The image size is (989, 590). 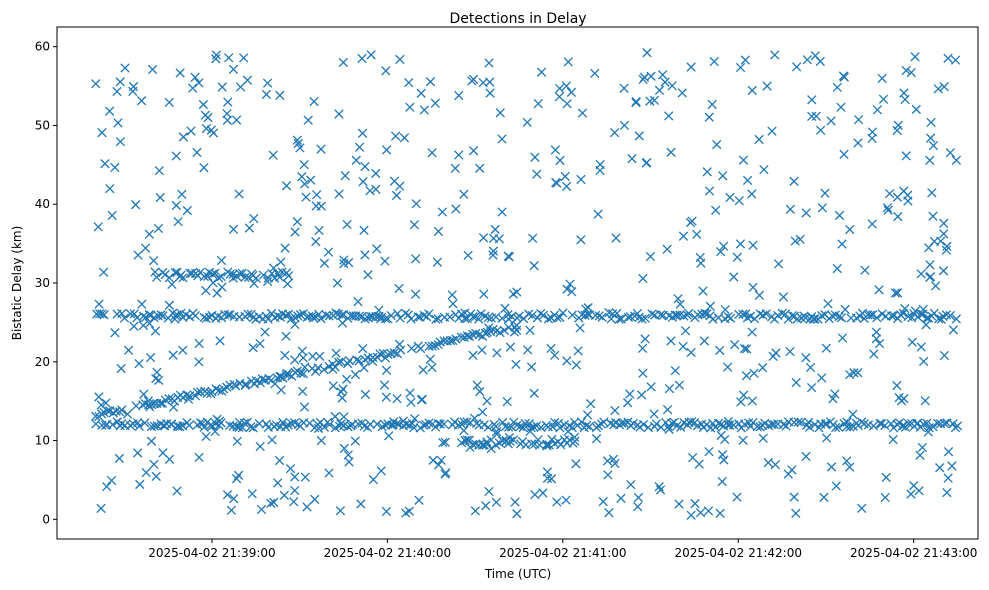 I want to click on y-axis-label: Bistatic Delay (km), so click(x=17, y=283).